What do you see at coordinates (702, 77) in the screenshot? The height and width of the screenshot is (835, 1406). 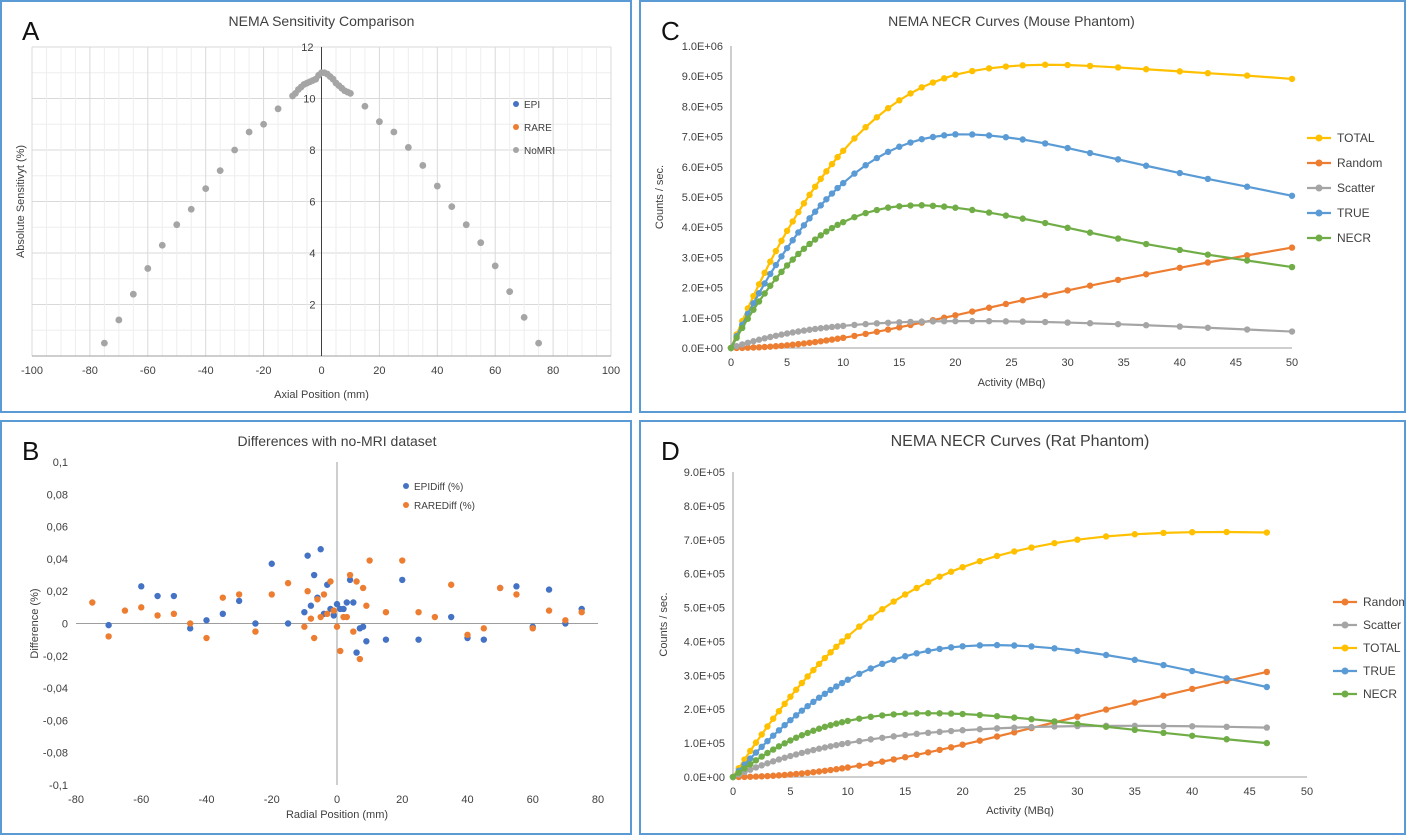 I see `y-tick-label: 9.0E+05` at bounding box center [702, 77].